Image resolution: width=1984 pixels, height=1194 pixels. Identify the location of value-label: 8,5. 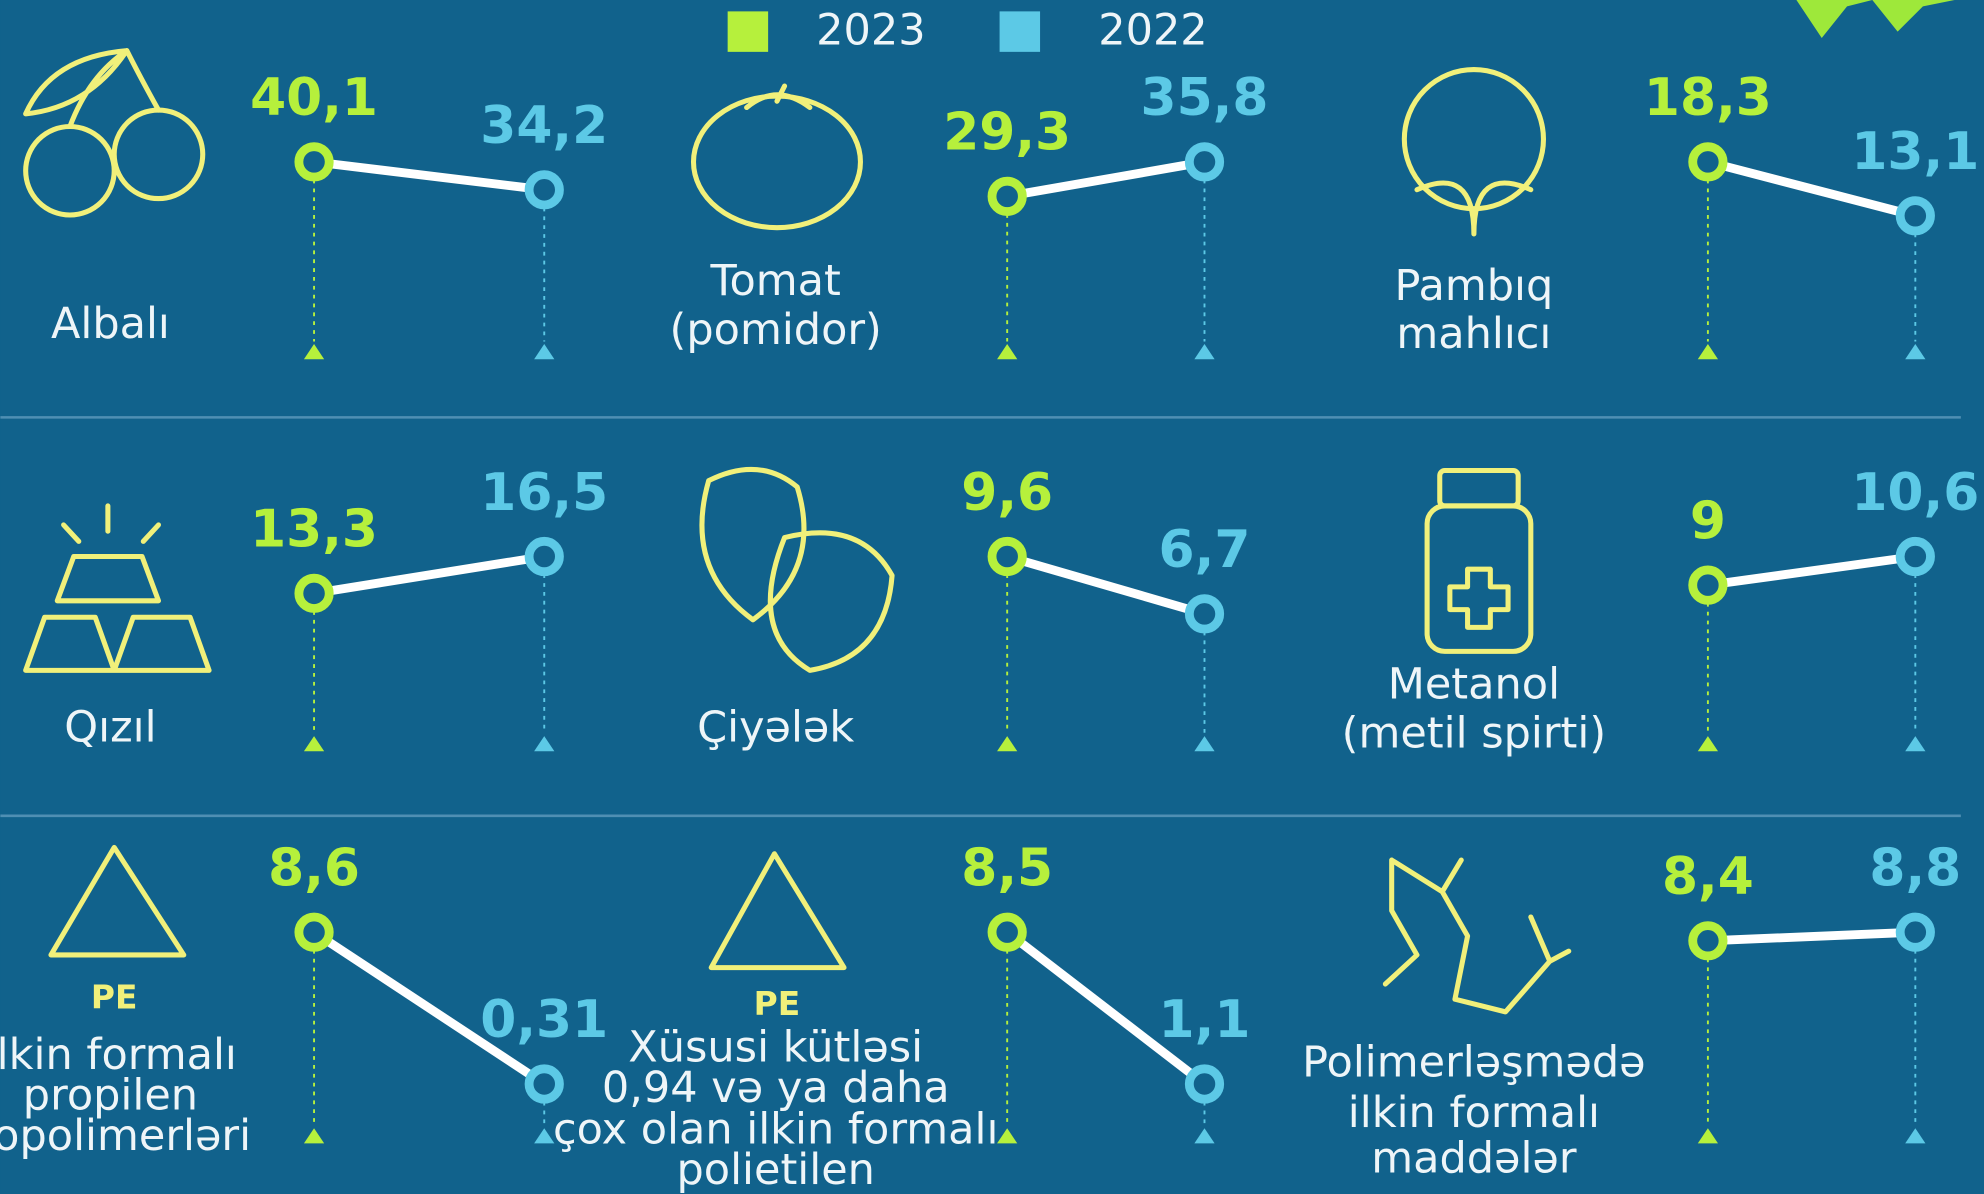
(1007, 868).